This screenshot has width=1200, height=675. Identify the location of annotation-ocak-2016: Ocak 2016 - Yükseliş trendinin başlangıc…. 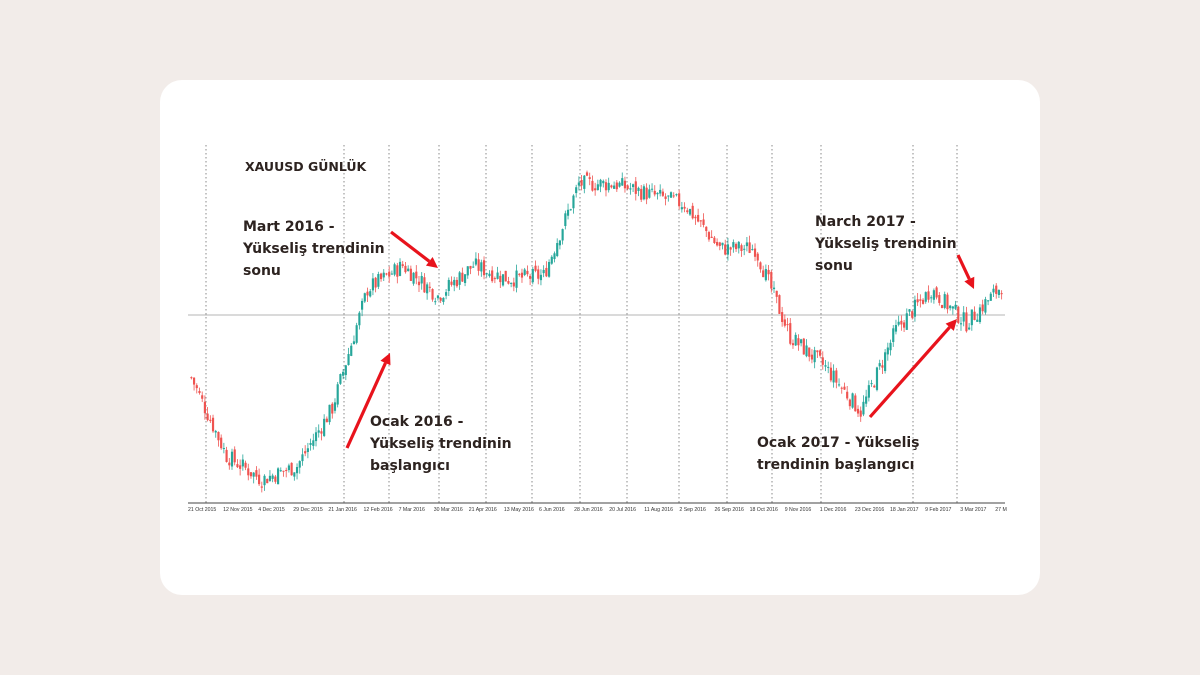
(441, 444).